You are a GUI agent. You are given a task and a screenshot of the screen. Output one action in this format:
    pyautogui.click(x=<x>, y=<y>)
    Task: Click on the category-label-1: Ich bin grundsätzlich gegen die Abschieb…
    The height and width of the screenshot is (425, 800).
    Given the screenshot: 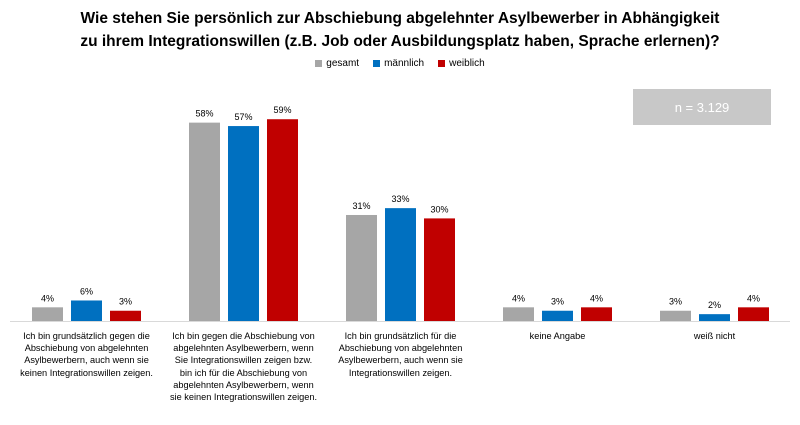 What is the action you would take?
    pyautogui.click(x=86, y=354)
    